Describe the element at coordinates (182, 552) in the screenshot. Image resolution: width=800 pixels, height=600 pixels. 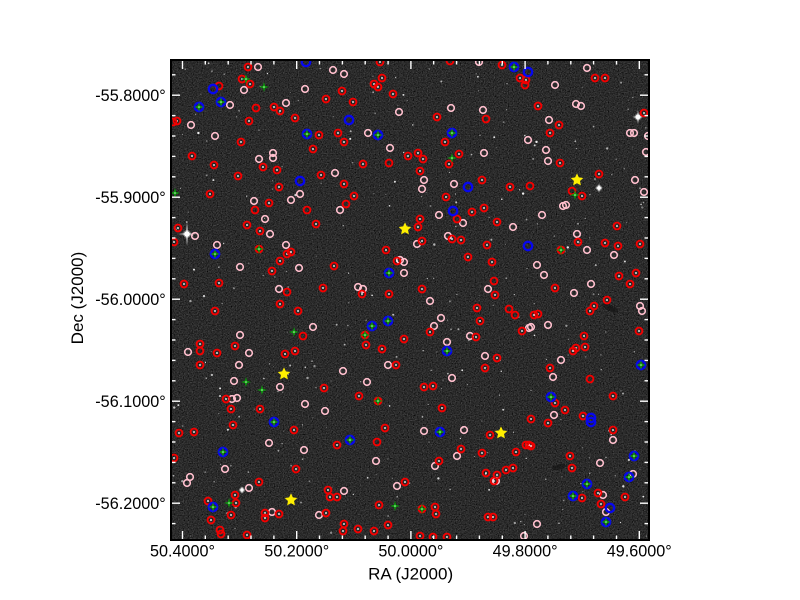
I see `svg-text: 50.4000°` at that location.